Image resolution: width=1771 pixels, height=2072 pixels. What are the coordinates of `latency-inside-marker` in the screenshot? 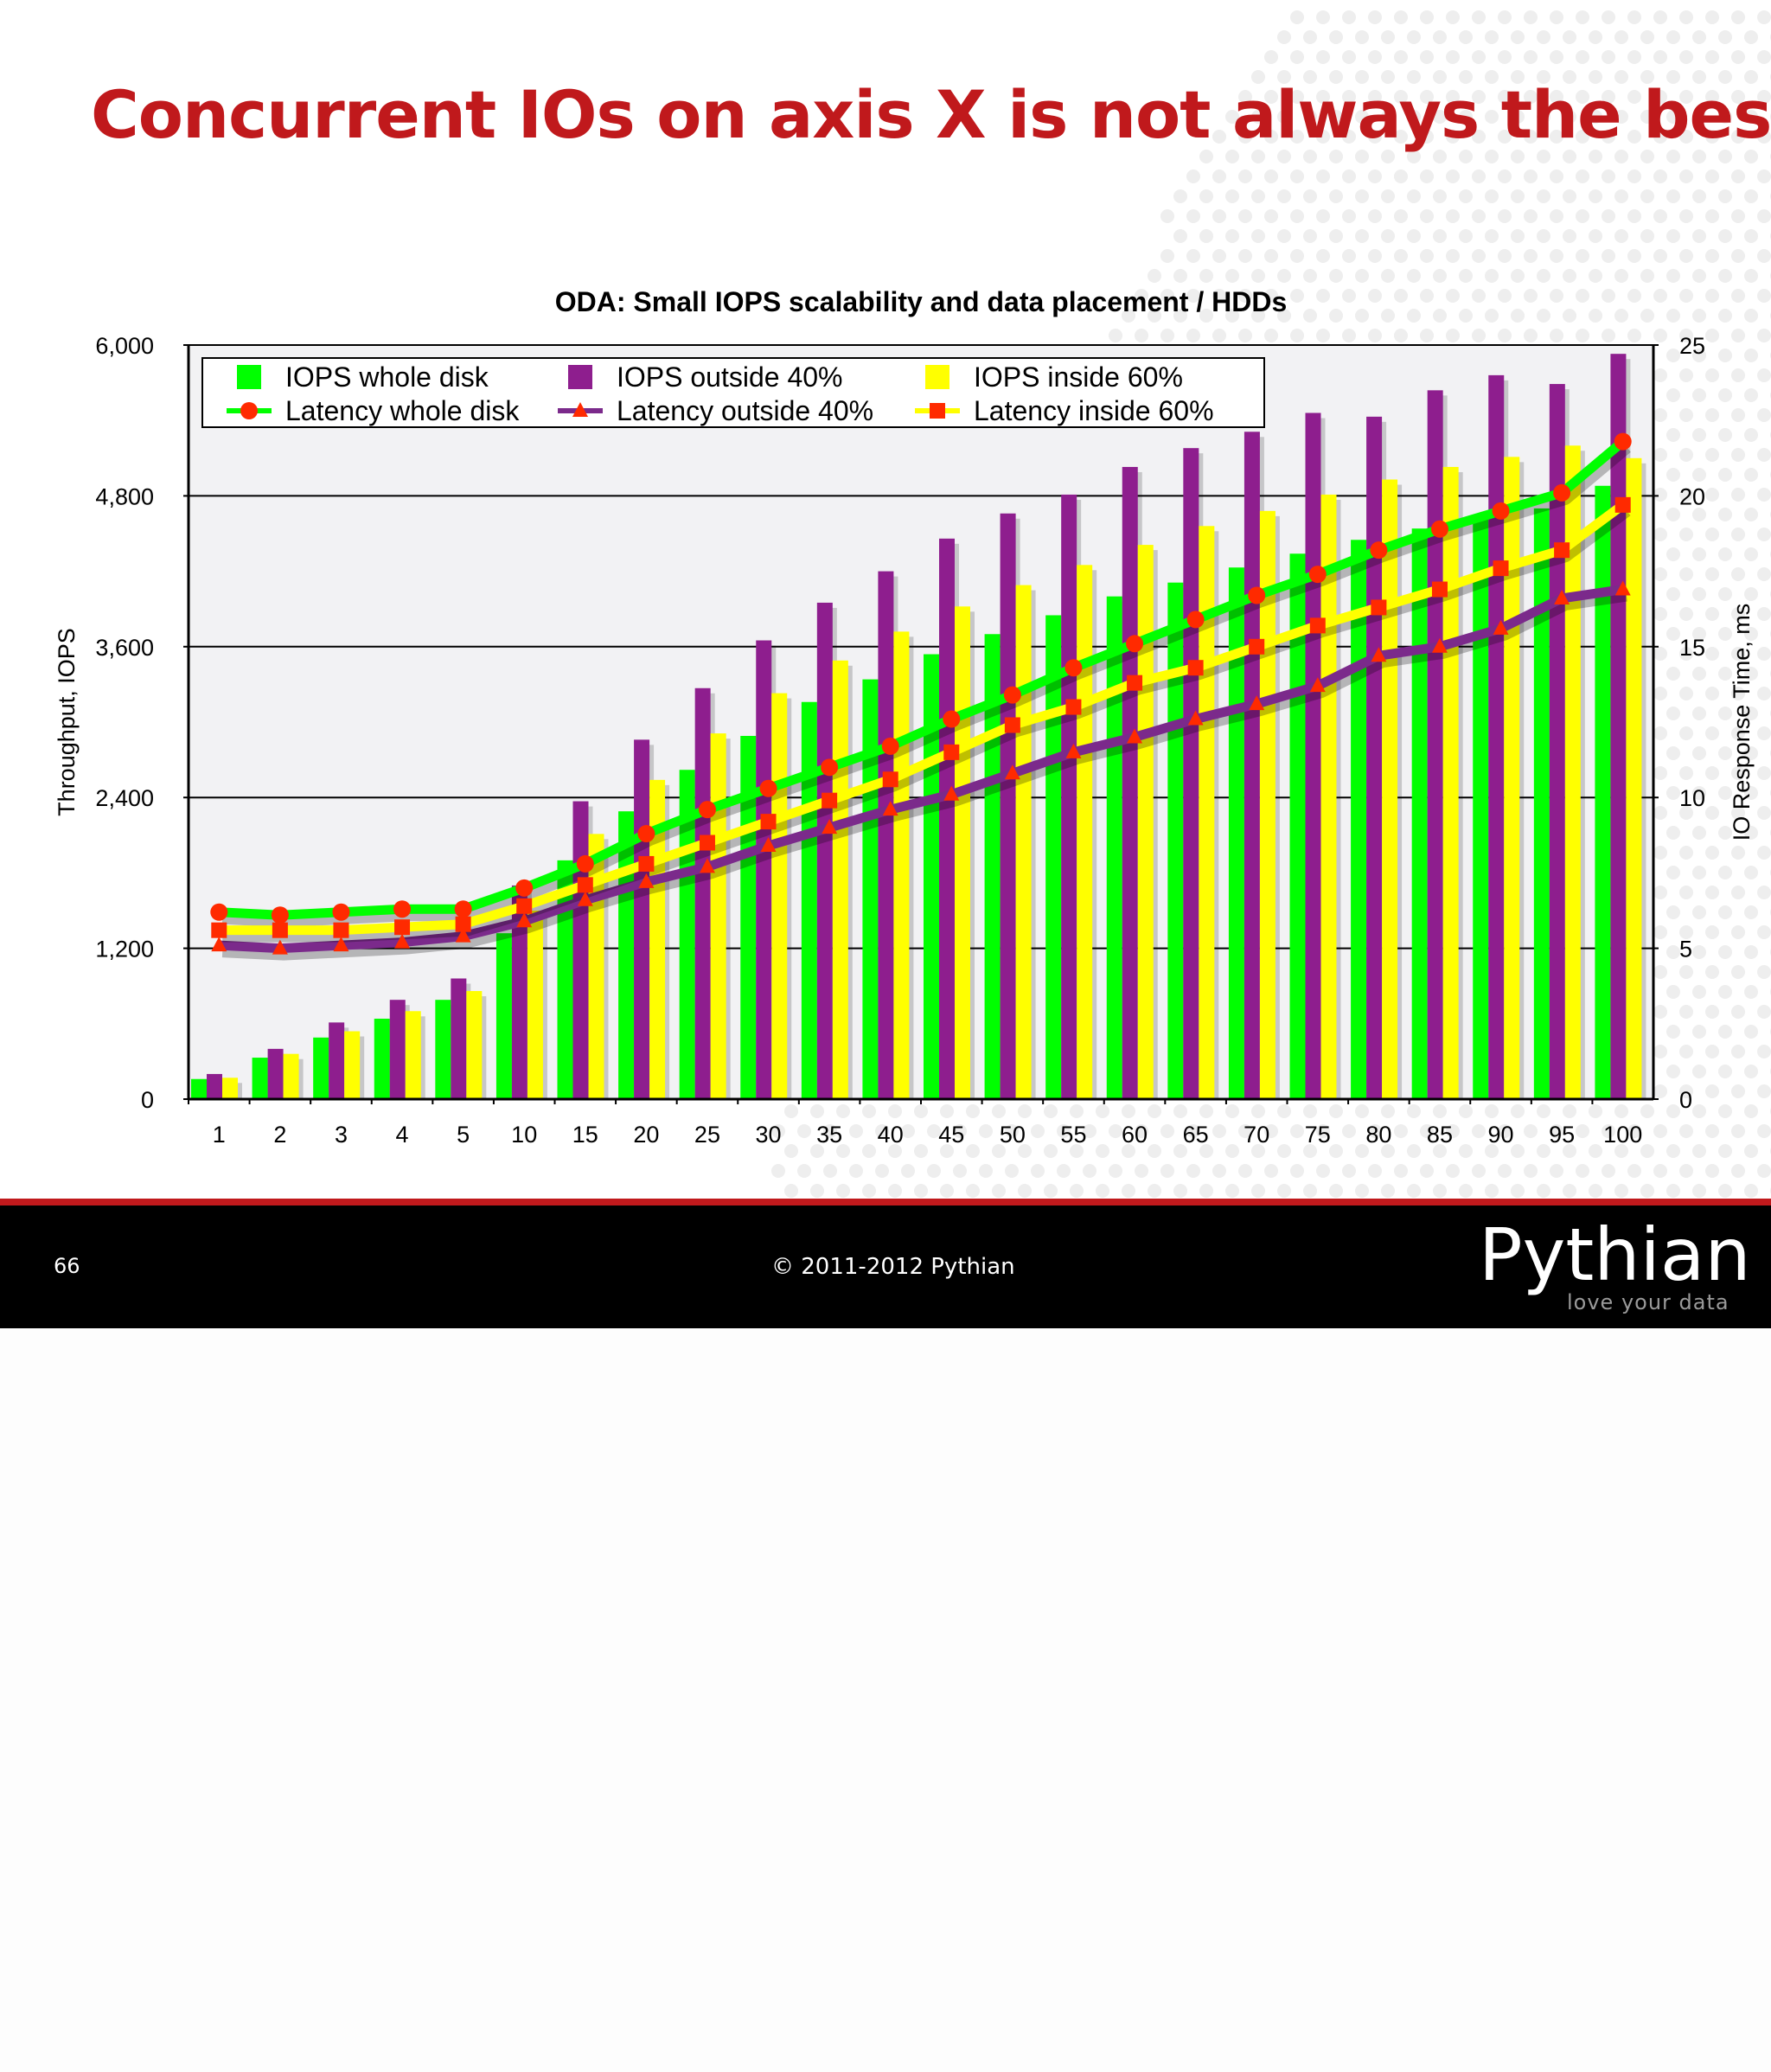 It's located at (585, 885).